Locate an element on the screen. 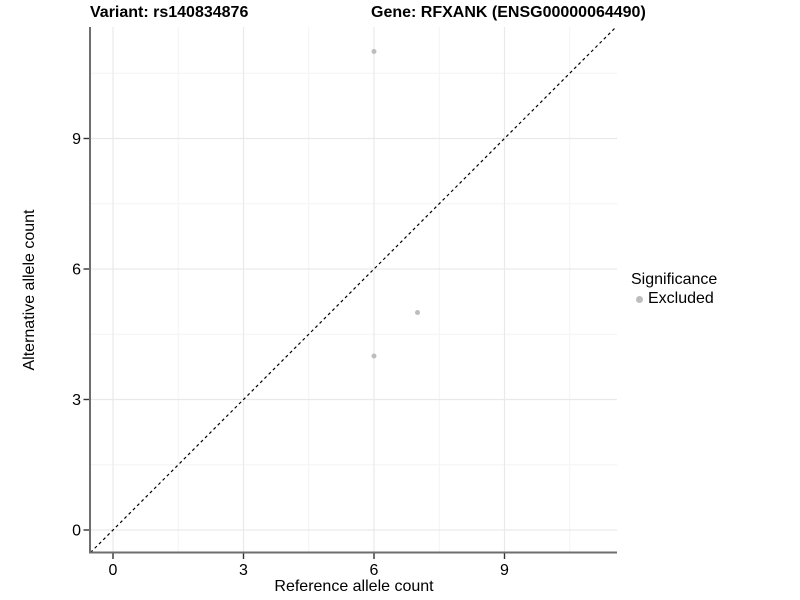  y-tick-label: 3 is located at coordinates (76, 400).